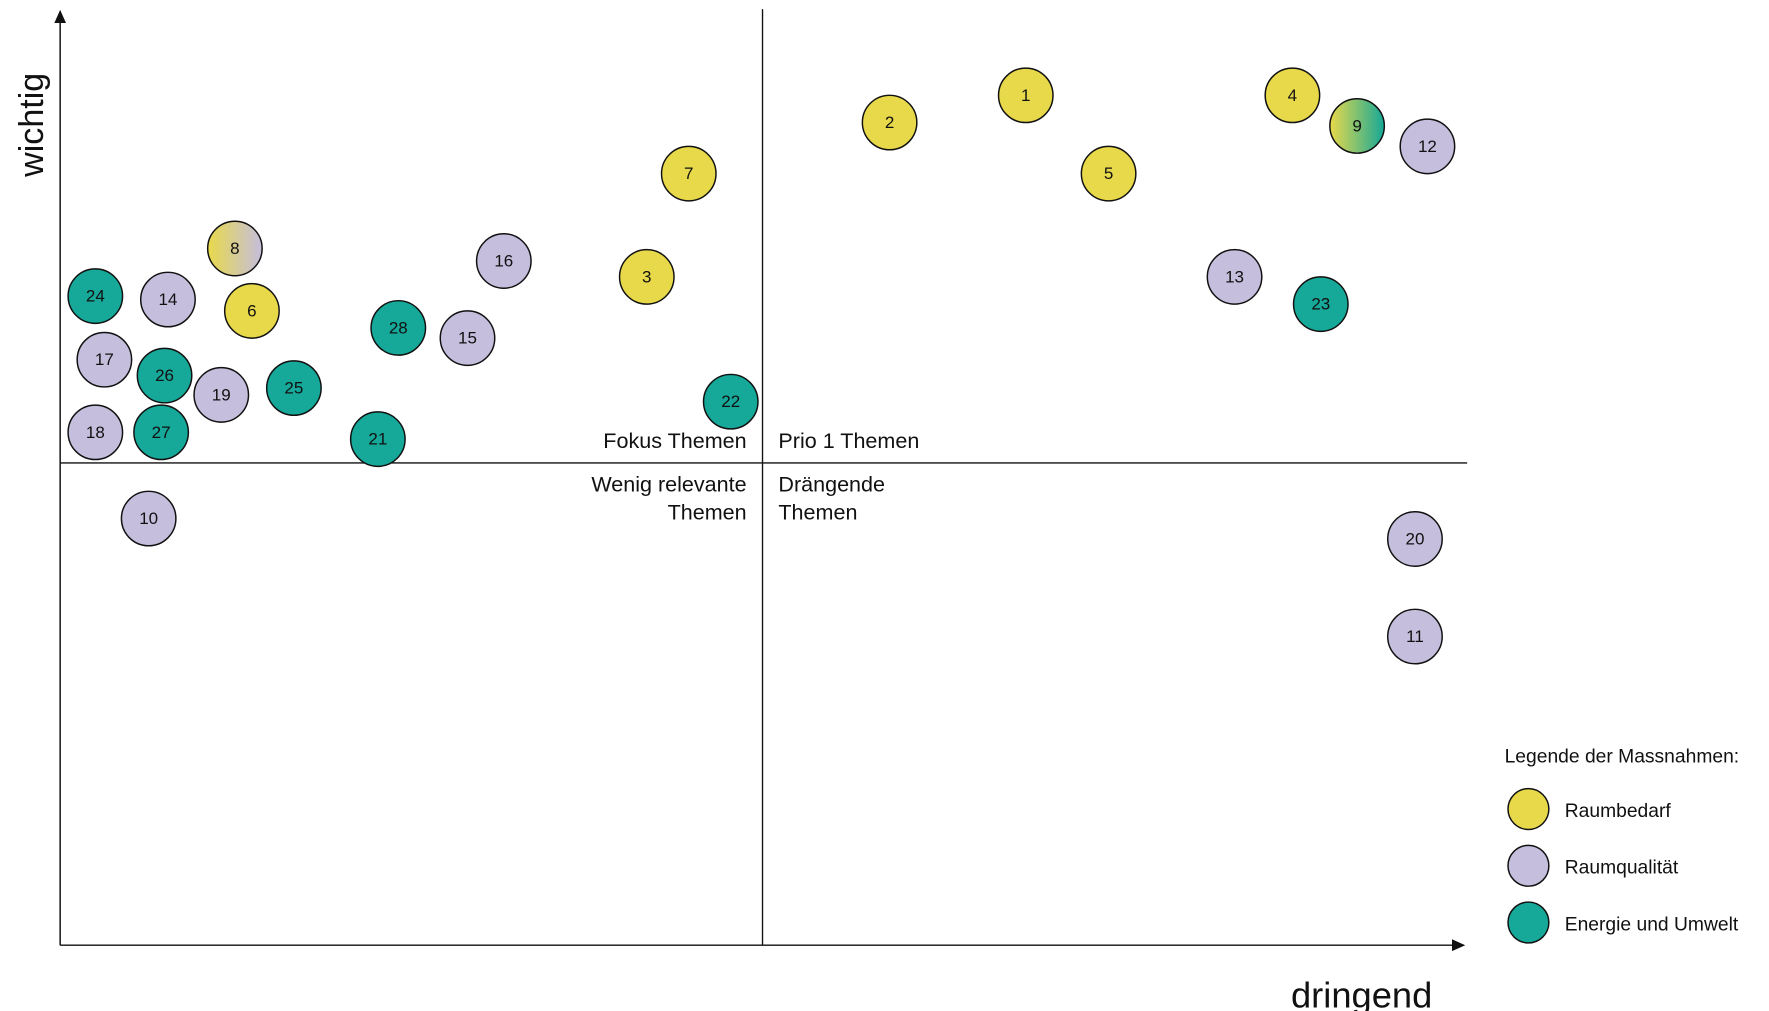 The image size is (1769, 1011). Describe the element at coordinates (1652, 924) in the screenshot. I see `legend-label: Energie und Umwelt` at that location.